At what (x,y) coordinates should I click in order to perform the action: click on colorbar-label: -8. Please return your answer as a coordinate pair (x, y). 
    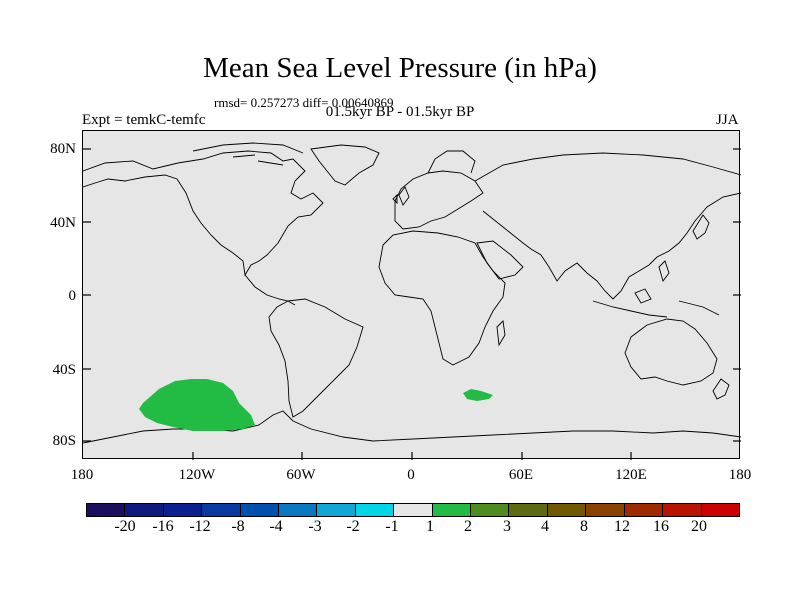
    Looking at the image, I should click on (238, 526).